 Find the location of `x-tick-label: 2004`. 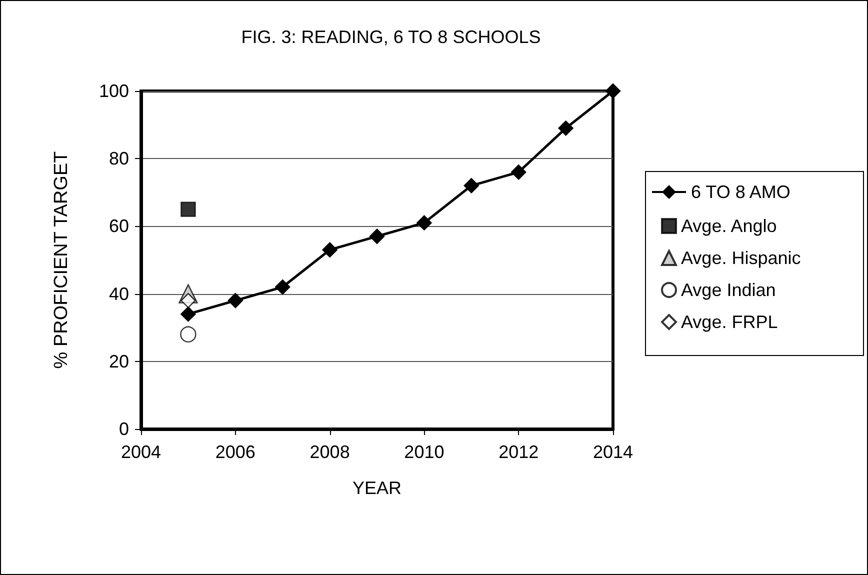

x-tick-label: 2004 is located at coordinates (141, 452).